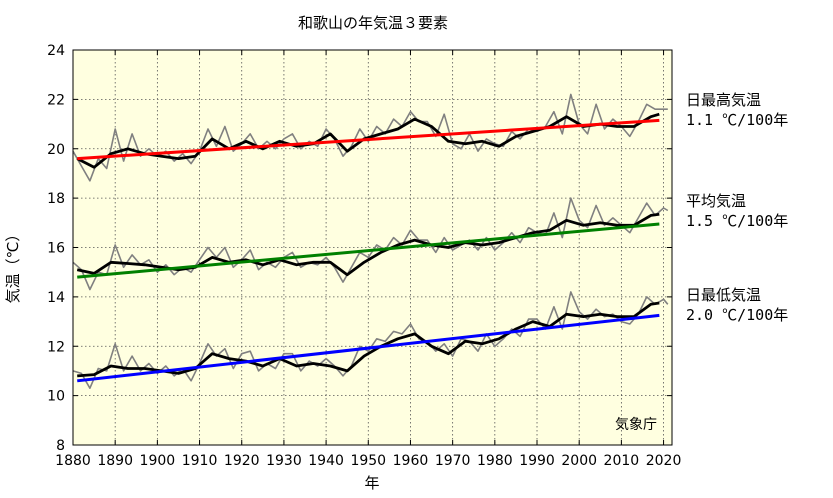 Image resolution: width=833 pixels, height=498 pixels. What do you see at coordinates (737, 315) in the screenshot?
I see `legend-series-rate: 2.0 ℃/100年` at bounding box center [737, 315].